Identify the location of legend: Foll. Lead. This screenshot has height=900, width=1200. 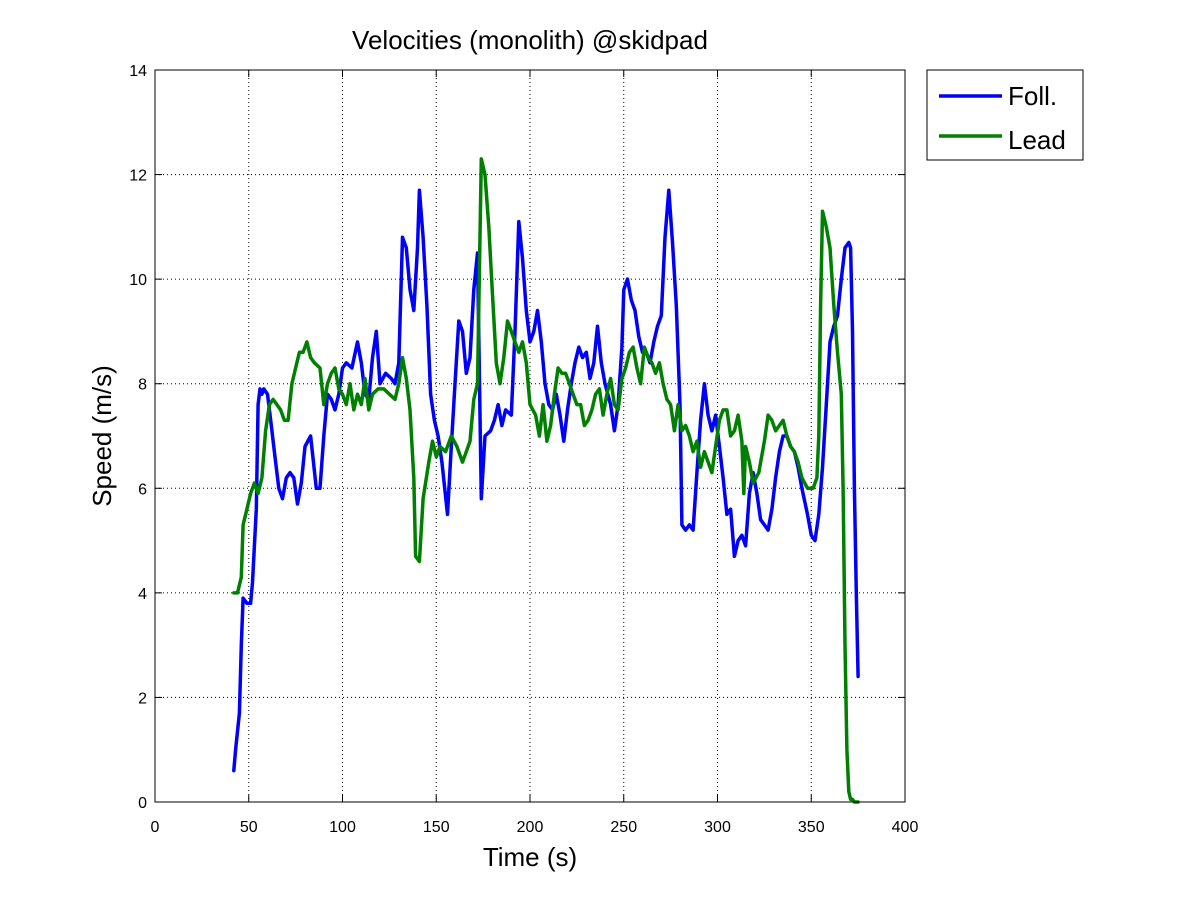
(1005, 115).